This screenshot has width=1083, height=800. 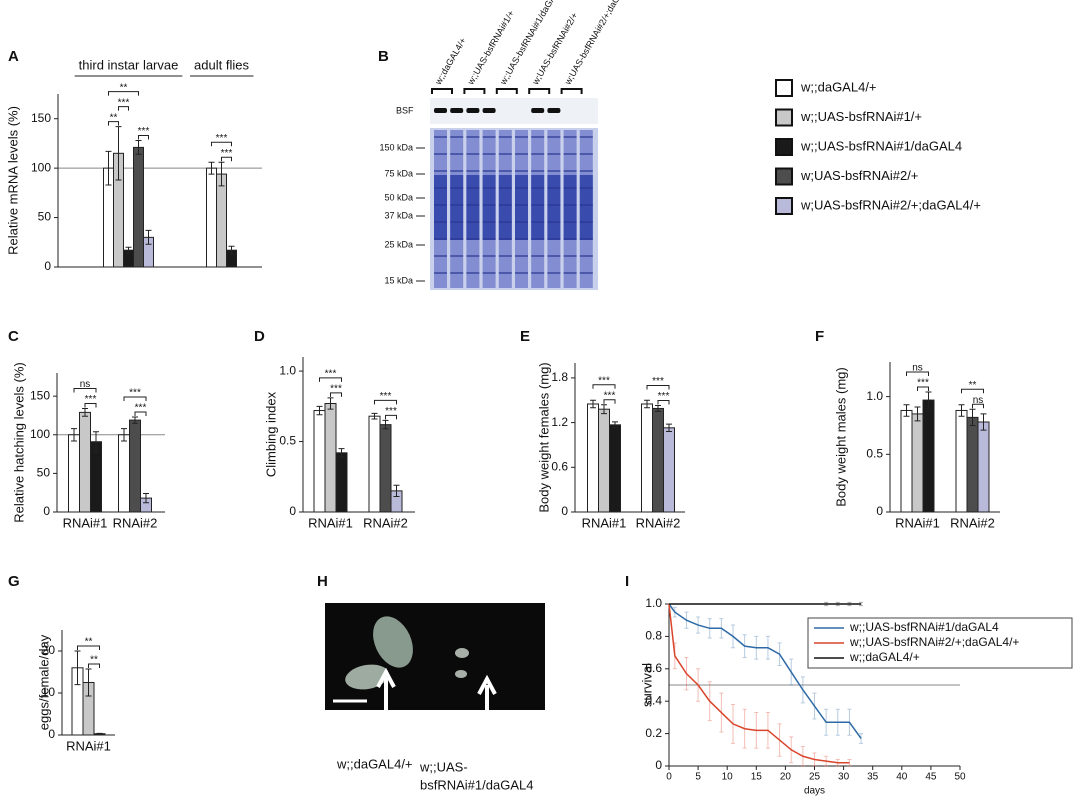 I want to click on panel-letter: E, so click(x=525, y=336).